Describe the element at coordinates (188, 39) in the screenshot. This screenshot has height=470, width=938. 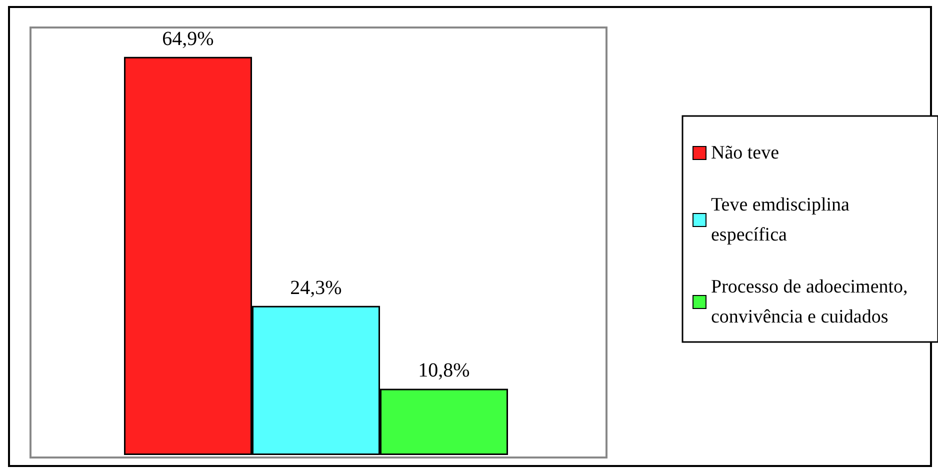
I see `data-label: 64,9%` at that location.